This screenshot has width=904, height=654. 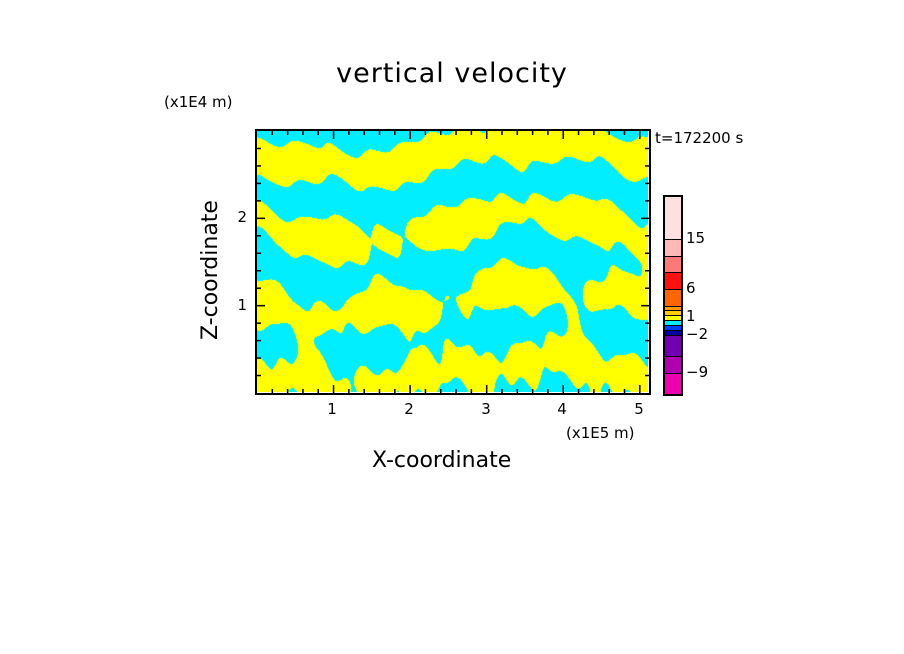 What do you see at coordinates (242, 217) in the screenshot?
I see `z-tick-label: 2` at bounding box center [242, 217].